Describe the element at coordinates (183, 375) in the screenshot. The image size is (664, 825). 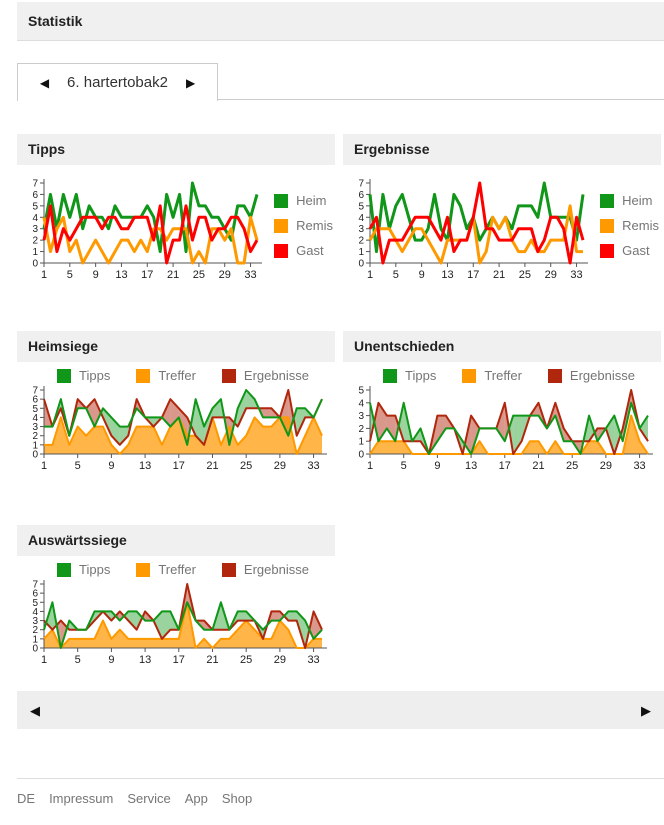
I see `heimsiege-legend: Tipps Treffer Ergebnisse` at that location.